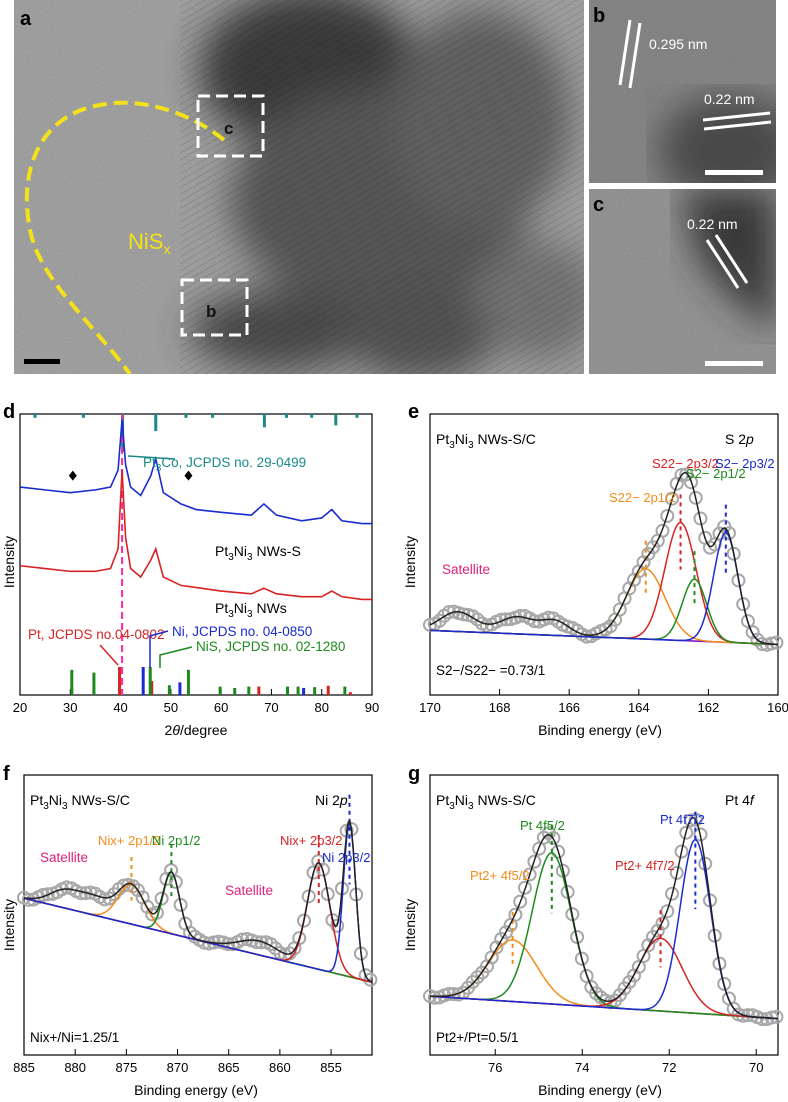 The height and width of the screenshot is (1102, 788). What do you see at coordinates (249, 890) in the screenshot?
I see `f-satellite-2: Satellite` at bounding box center [249, 890].